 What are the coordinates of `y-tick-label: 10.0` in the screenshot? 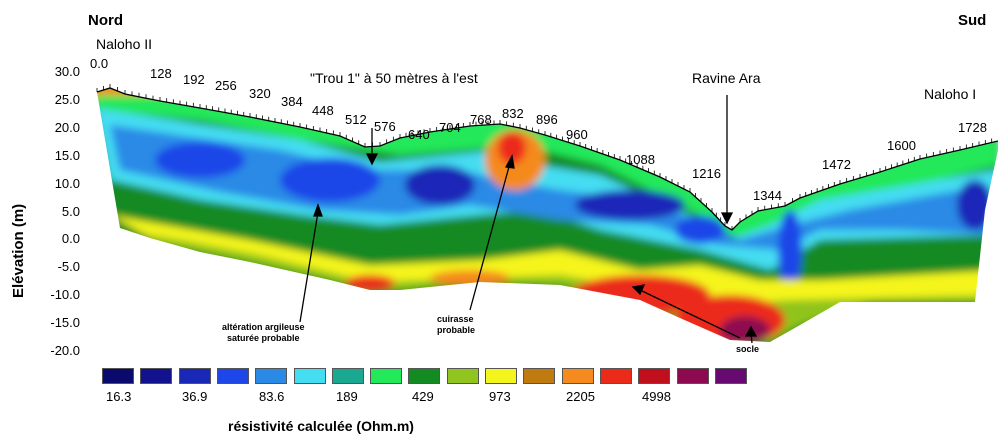 It's located at (67, 183).